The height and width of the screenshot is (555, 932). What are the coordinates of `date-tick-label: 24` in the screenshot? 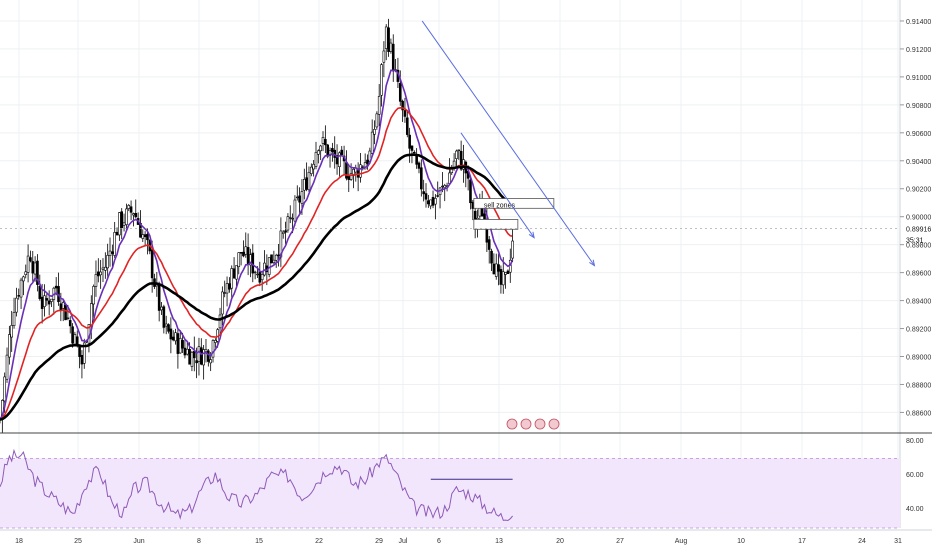 It's located at (862, 541).